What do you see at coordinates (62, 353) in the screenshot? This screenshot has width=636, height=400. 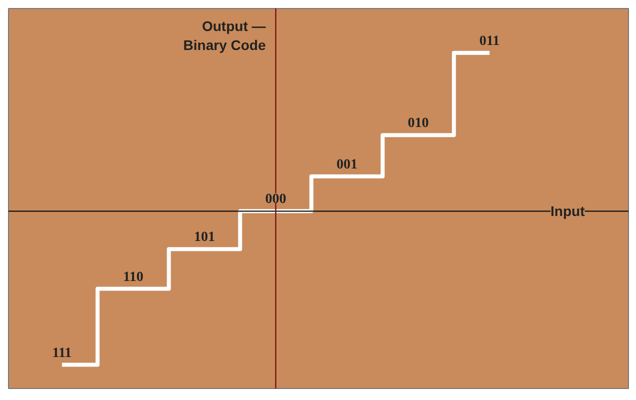 I see `annotation: 111` at bounding box center [62, 353].